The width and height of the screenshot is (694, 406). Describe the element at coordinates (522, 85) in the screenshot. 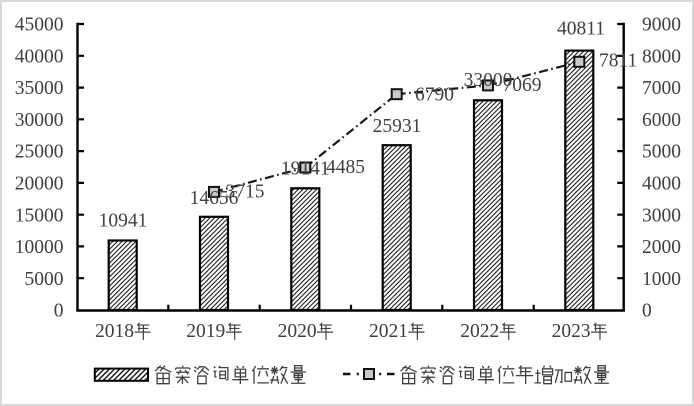

I see `svg-text: 7069` at that location.